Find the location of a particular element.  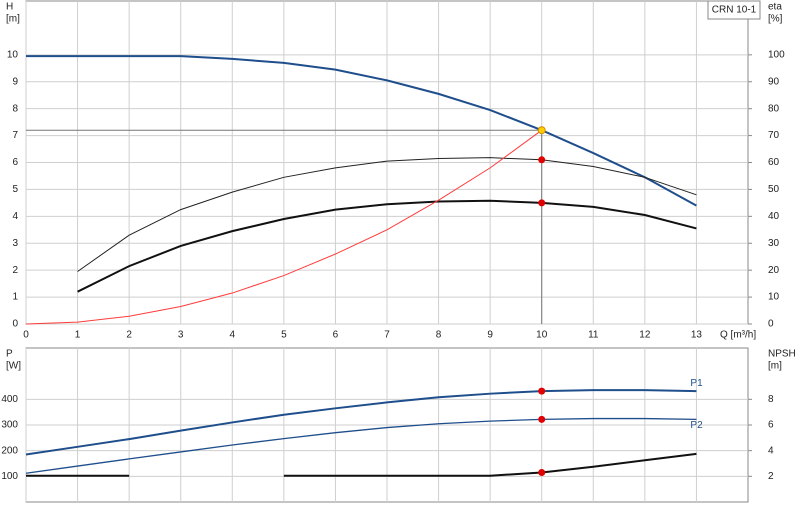

x-tick-label: 2 is located at coordinates (129, 335).